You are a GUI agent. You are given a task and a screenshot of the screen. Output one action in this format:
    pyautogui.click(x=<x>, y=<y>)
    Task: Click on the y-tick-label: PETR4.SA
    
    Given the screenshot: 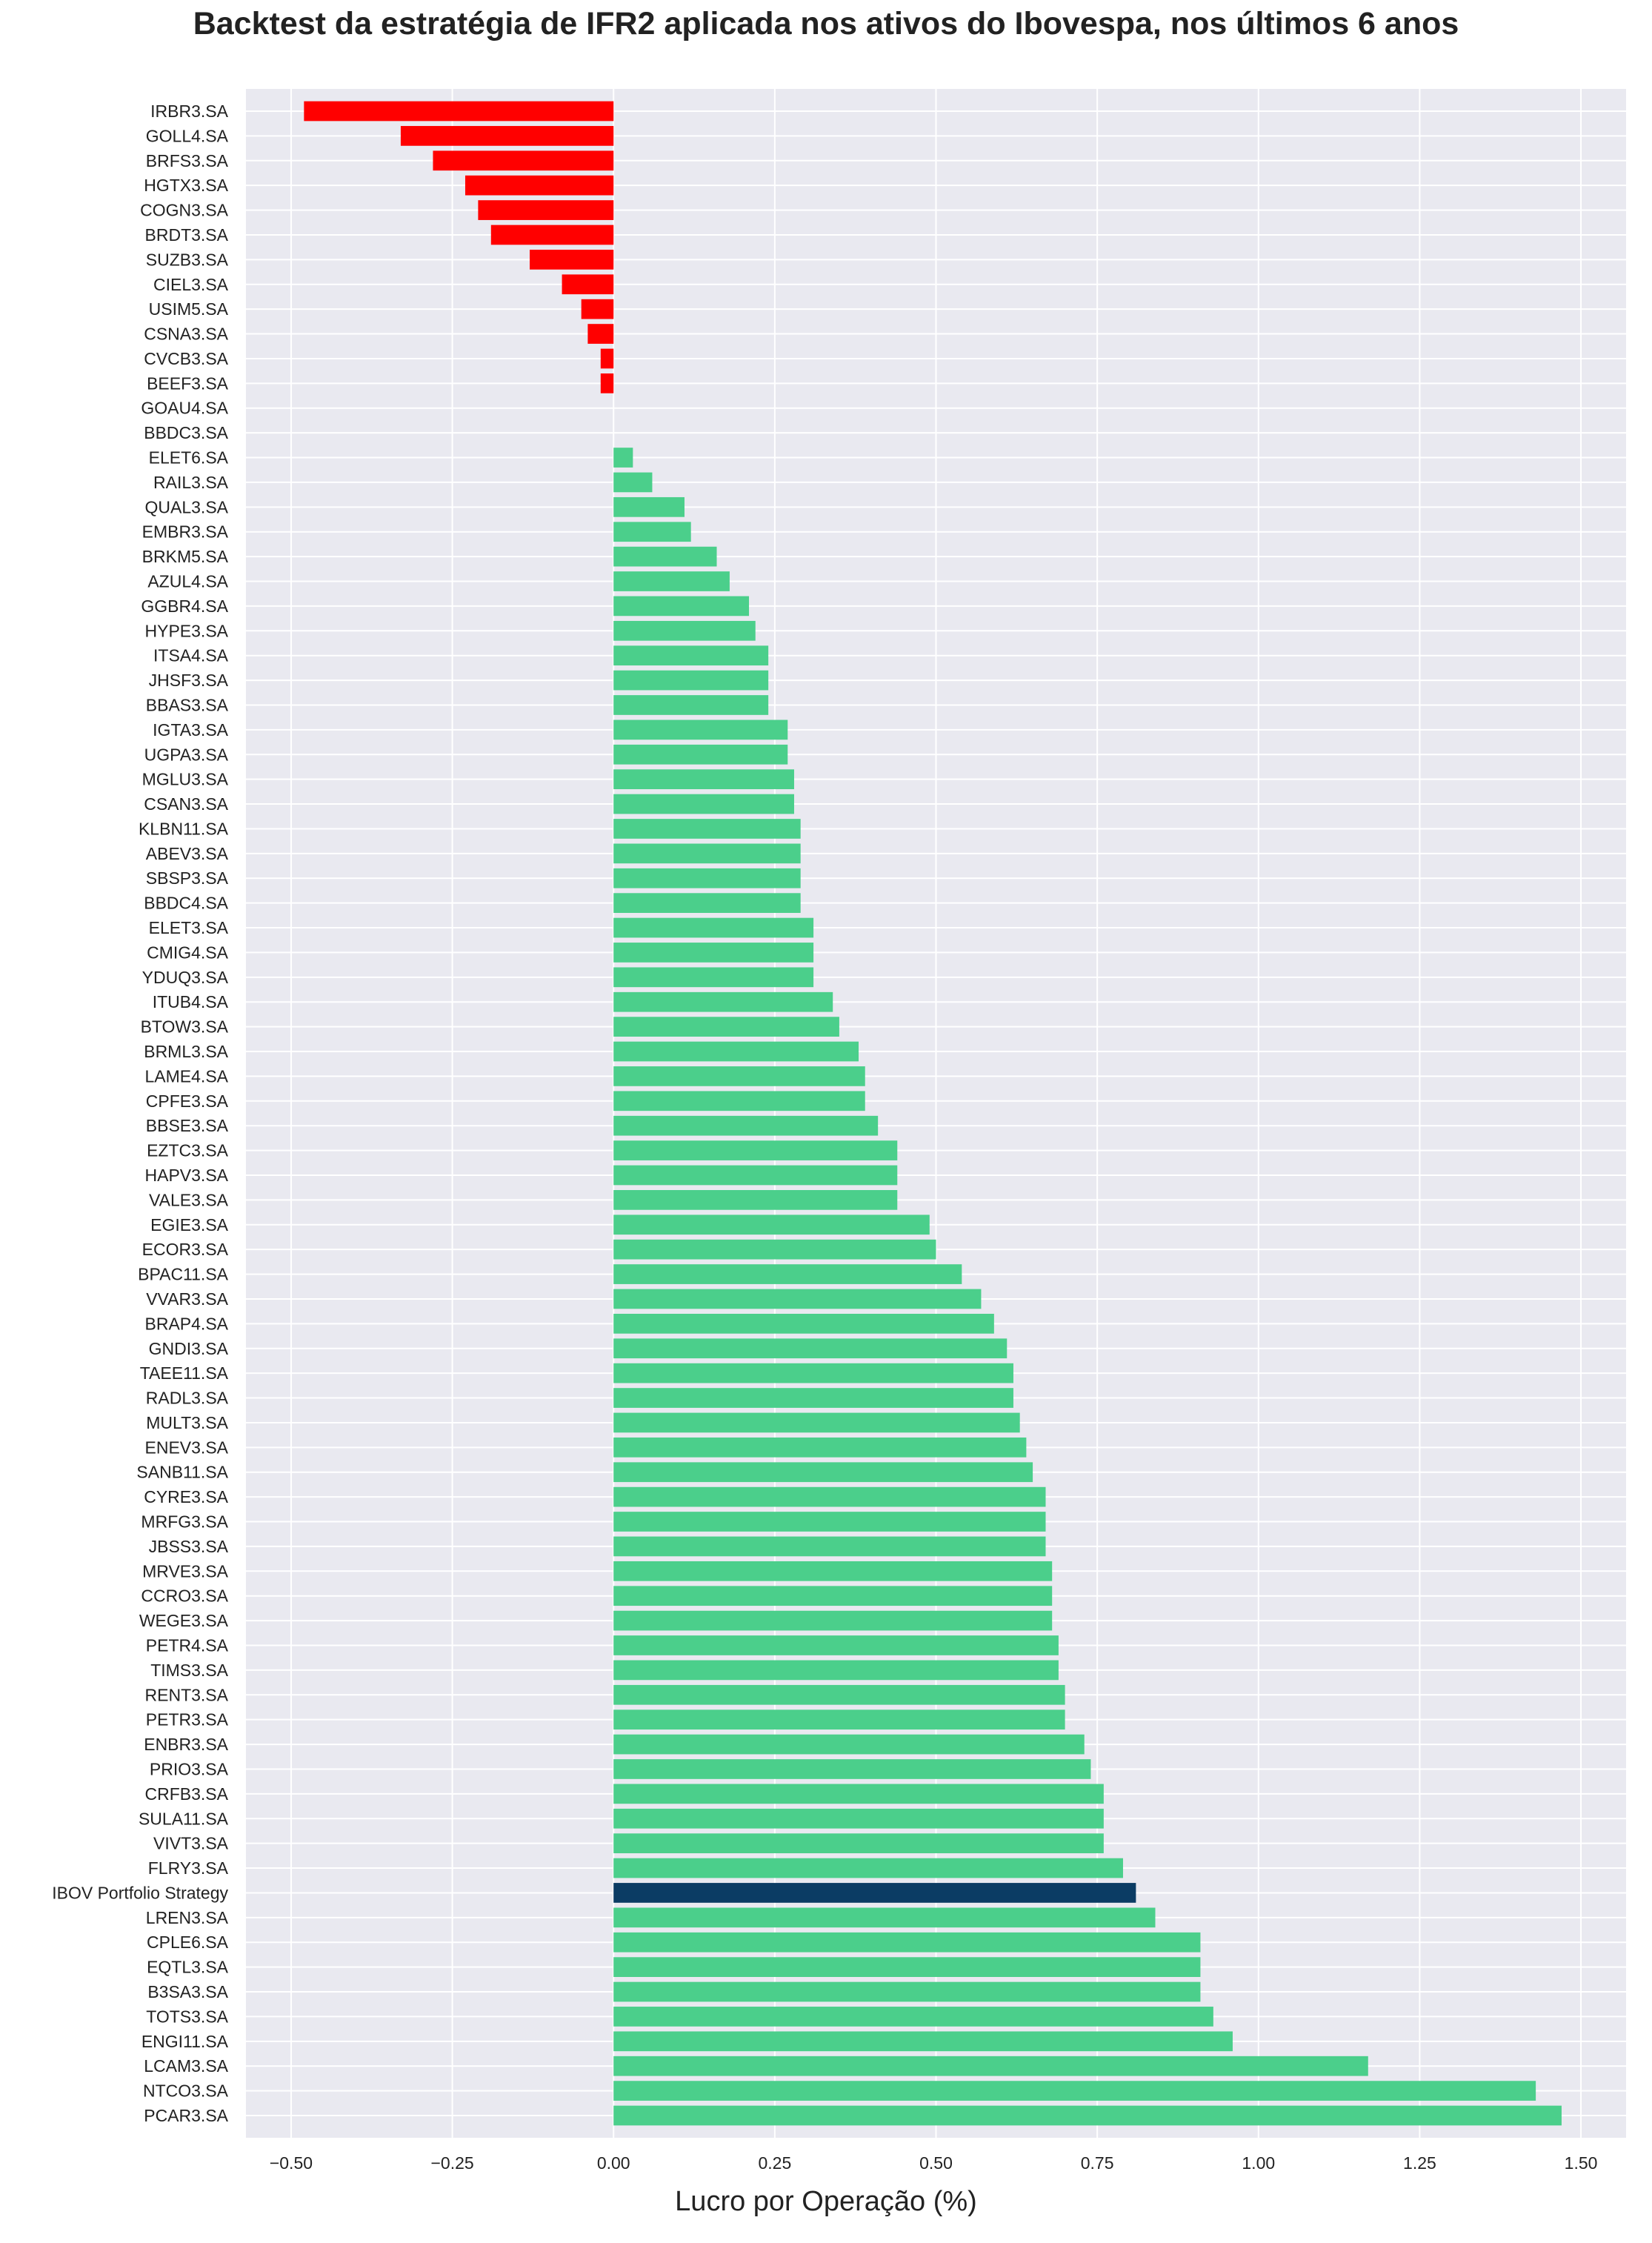 What is the action you would take?
    pyautogui.click(x=187, y=1645)
    